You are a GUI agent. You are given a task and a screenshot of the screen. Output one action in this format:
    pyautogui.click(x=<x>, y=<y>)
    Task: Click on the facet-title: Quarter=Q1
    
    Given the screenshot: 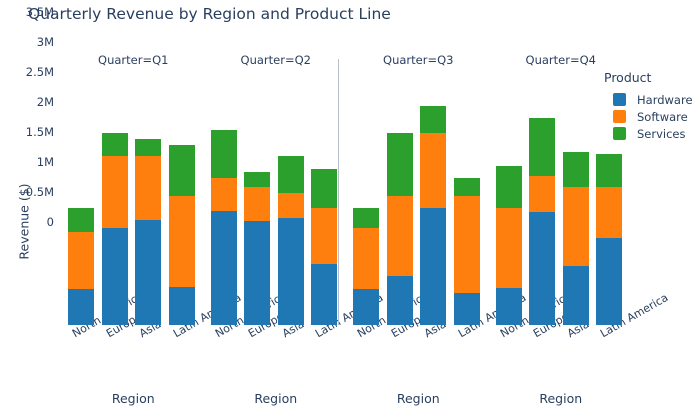 What is the action you would take?
    pyautogui.click(x=133, y=60)
    